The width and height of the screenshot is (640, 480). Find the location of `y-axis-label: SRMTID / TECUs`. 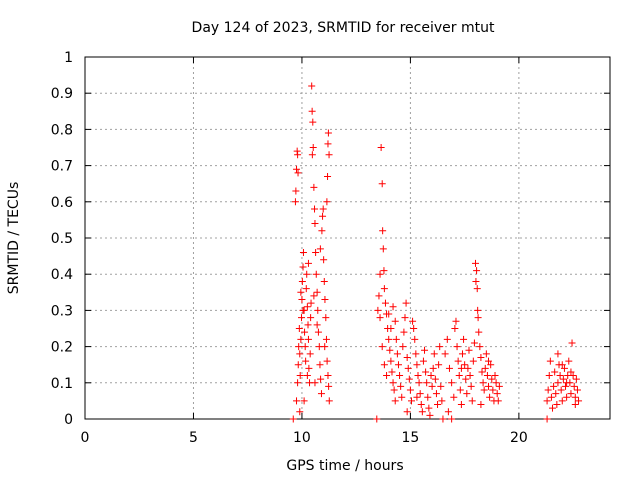

y-axis-label: SRMTID / TECUs is located at coordinates (14, 238).